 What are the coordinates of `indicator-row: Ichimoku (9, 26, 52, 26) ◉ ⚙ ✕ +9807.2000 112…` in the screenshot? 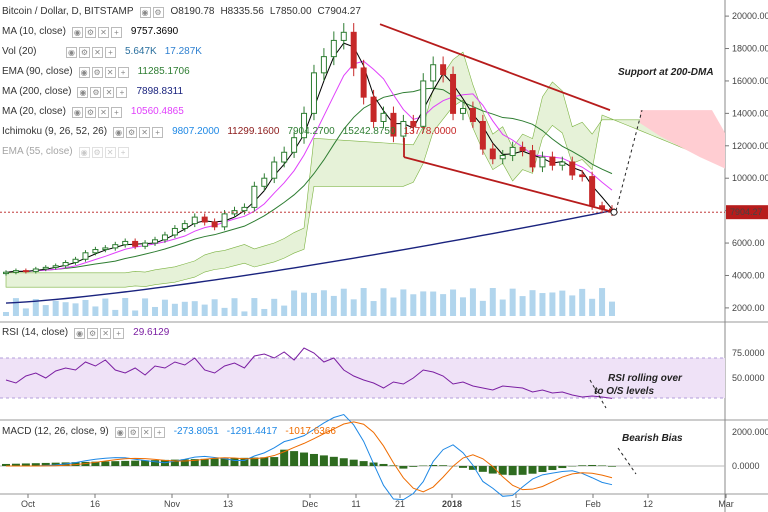 It's located at (228, 132).